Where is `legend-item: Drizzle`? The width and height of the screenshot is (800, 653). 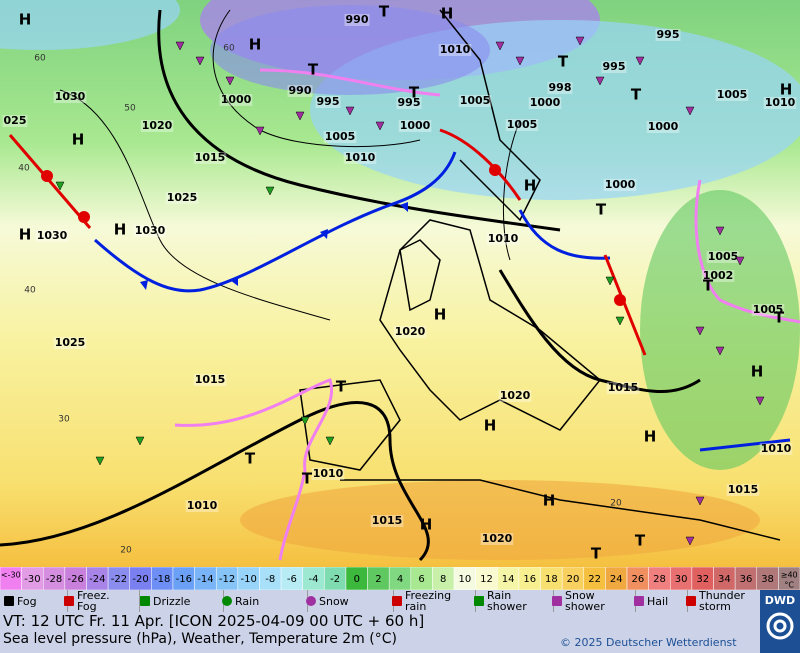 legend-item: Drizzle is located at coordinates (182, 601).